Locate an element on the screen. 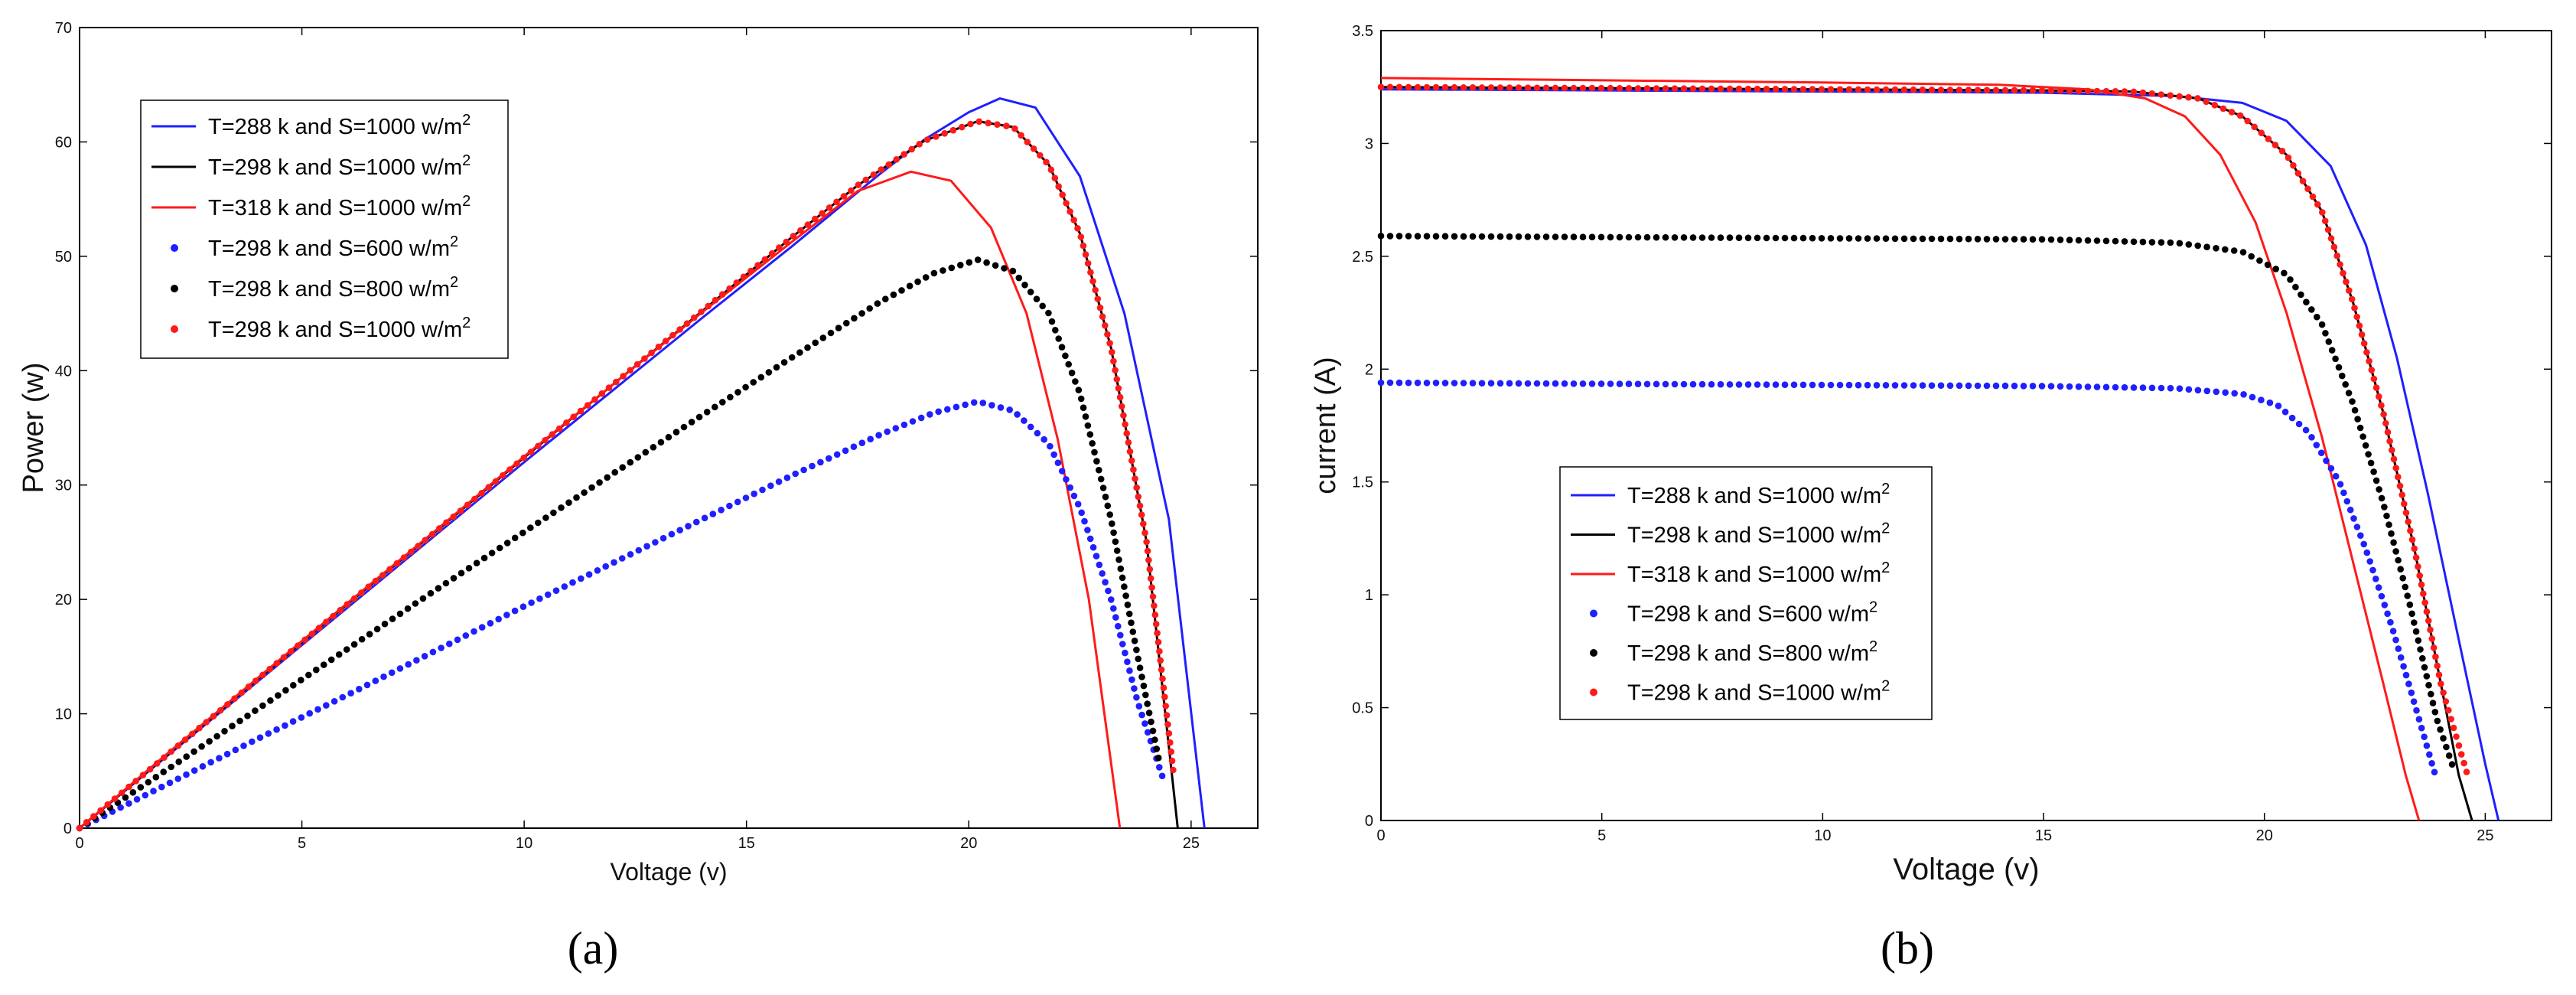 The height and width of the screenshot is (995, 2576). legend-item: T=298 k and S=800 w/m2 is located at coordinates (315, 288).